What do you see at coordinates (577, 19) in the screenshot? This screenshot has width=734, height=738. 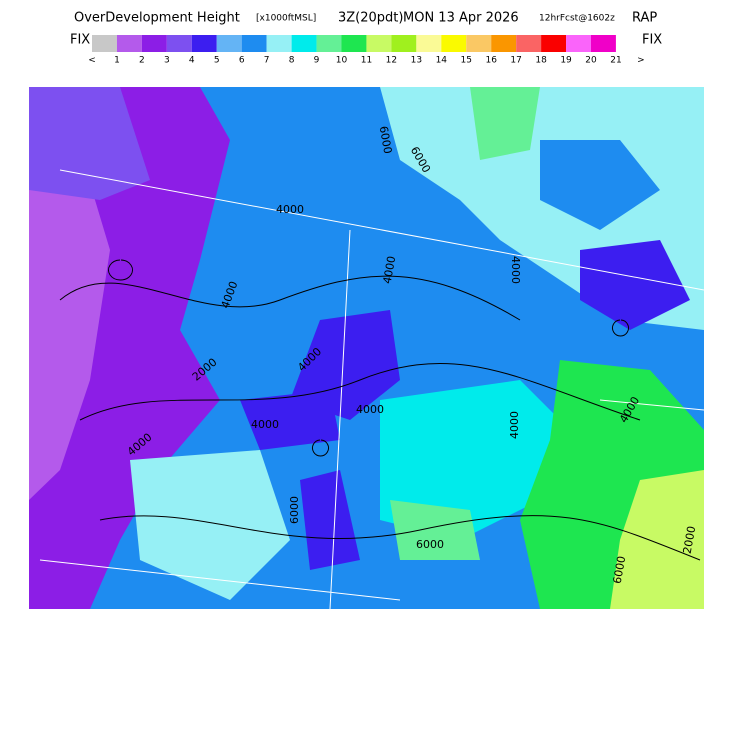 I see `forecast: 12hrFcst@1602z` at bounding box center [577, 19].